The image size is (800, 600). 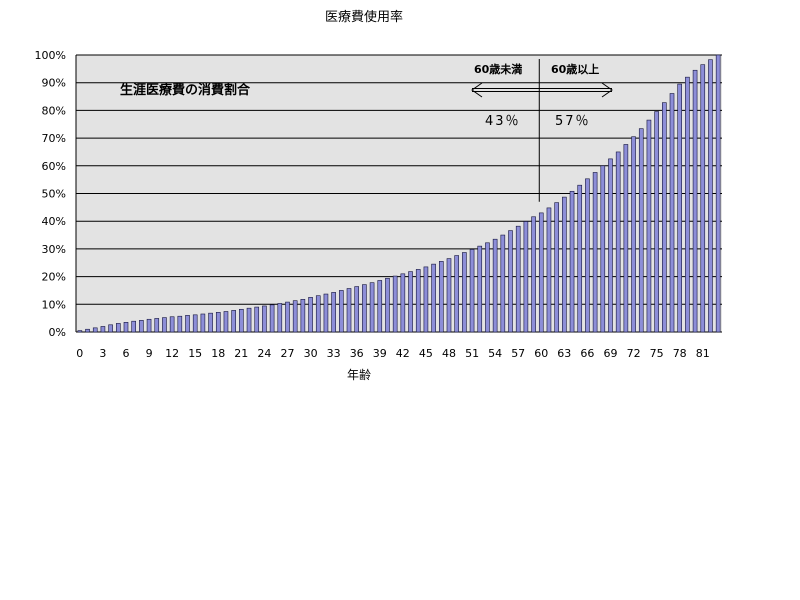 What do you see at coordinates (498, 69) in the screenshot?
I see `annotation-under-60-label: 60歳未満` at bounding box center [498, 69].